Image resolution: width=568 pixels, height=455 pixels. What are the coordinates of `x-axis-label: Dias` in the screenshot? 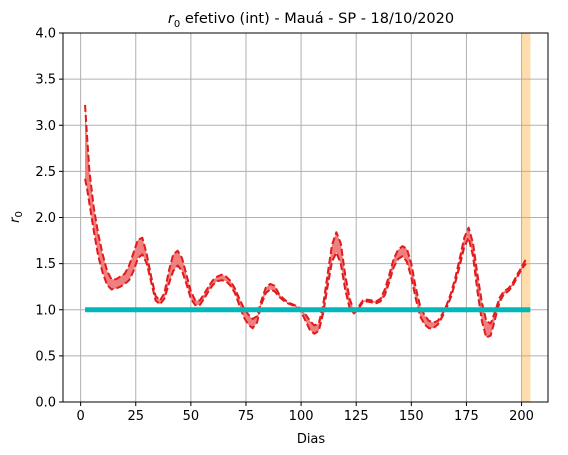 It's located at (311, 439).